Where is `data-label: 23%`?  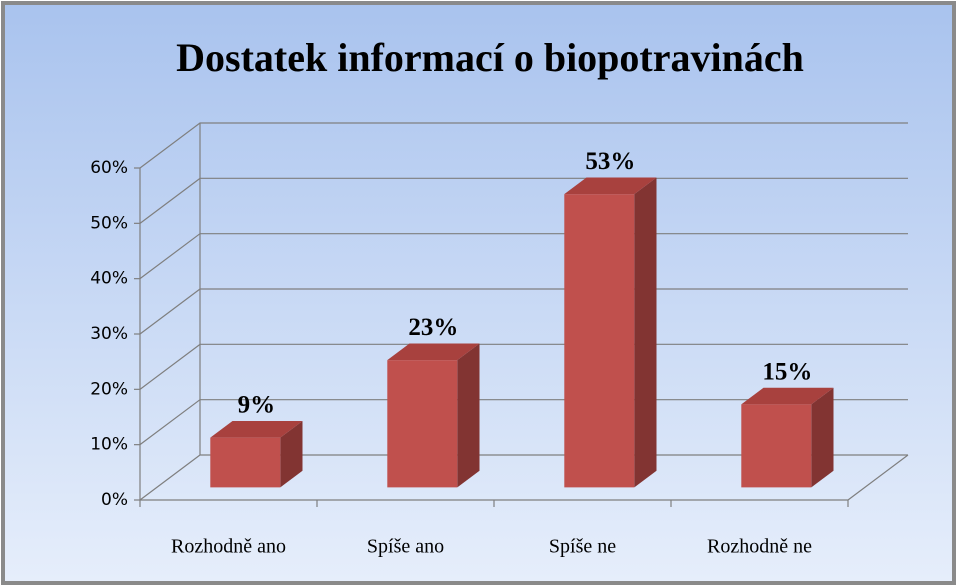 data-label: 23% is located at coordinates (433, 327).